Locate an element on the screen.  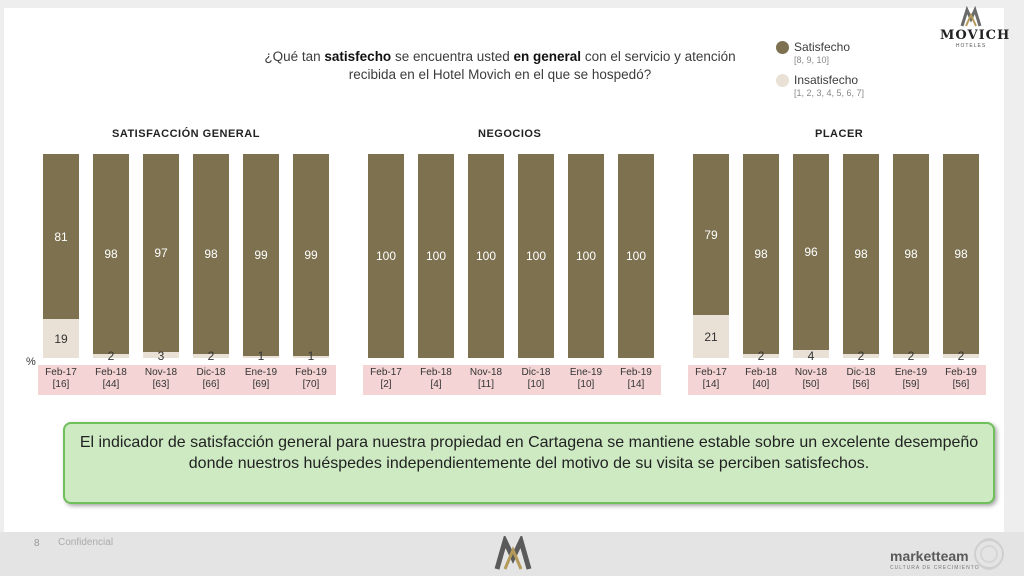
xlabel-band-negocios is located at coordinates (512, 380).